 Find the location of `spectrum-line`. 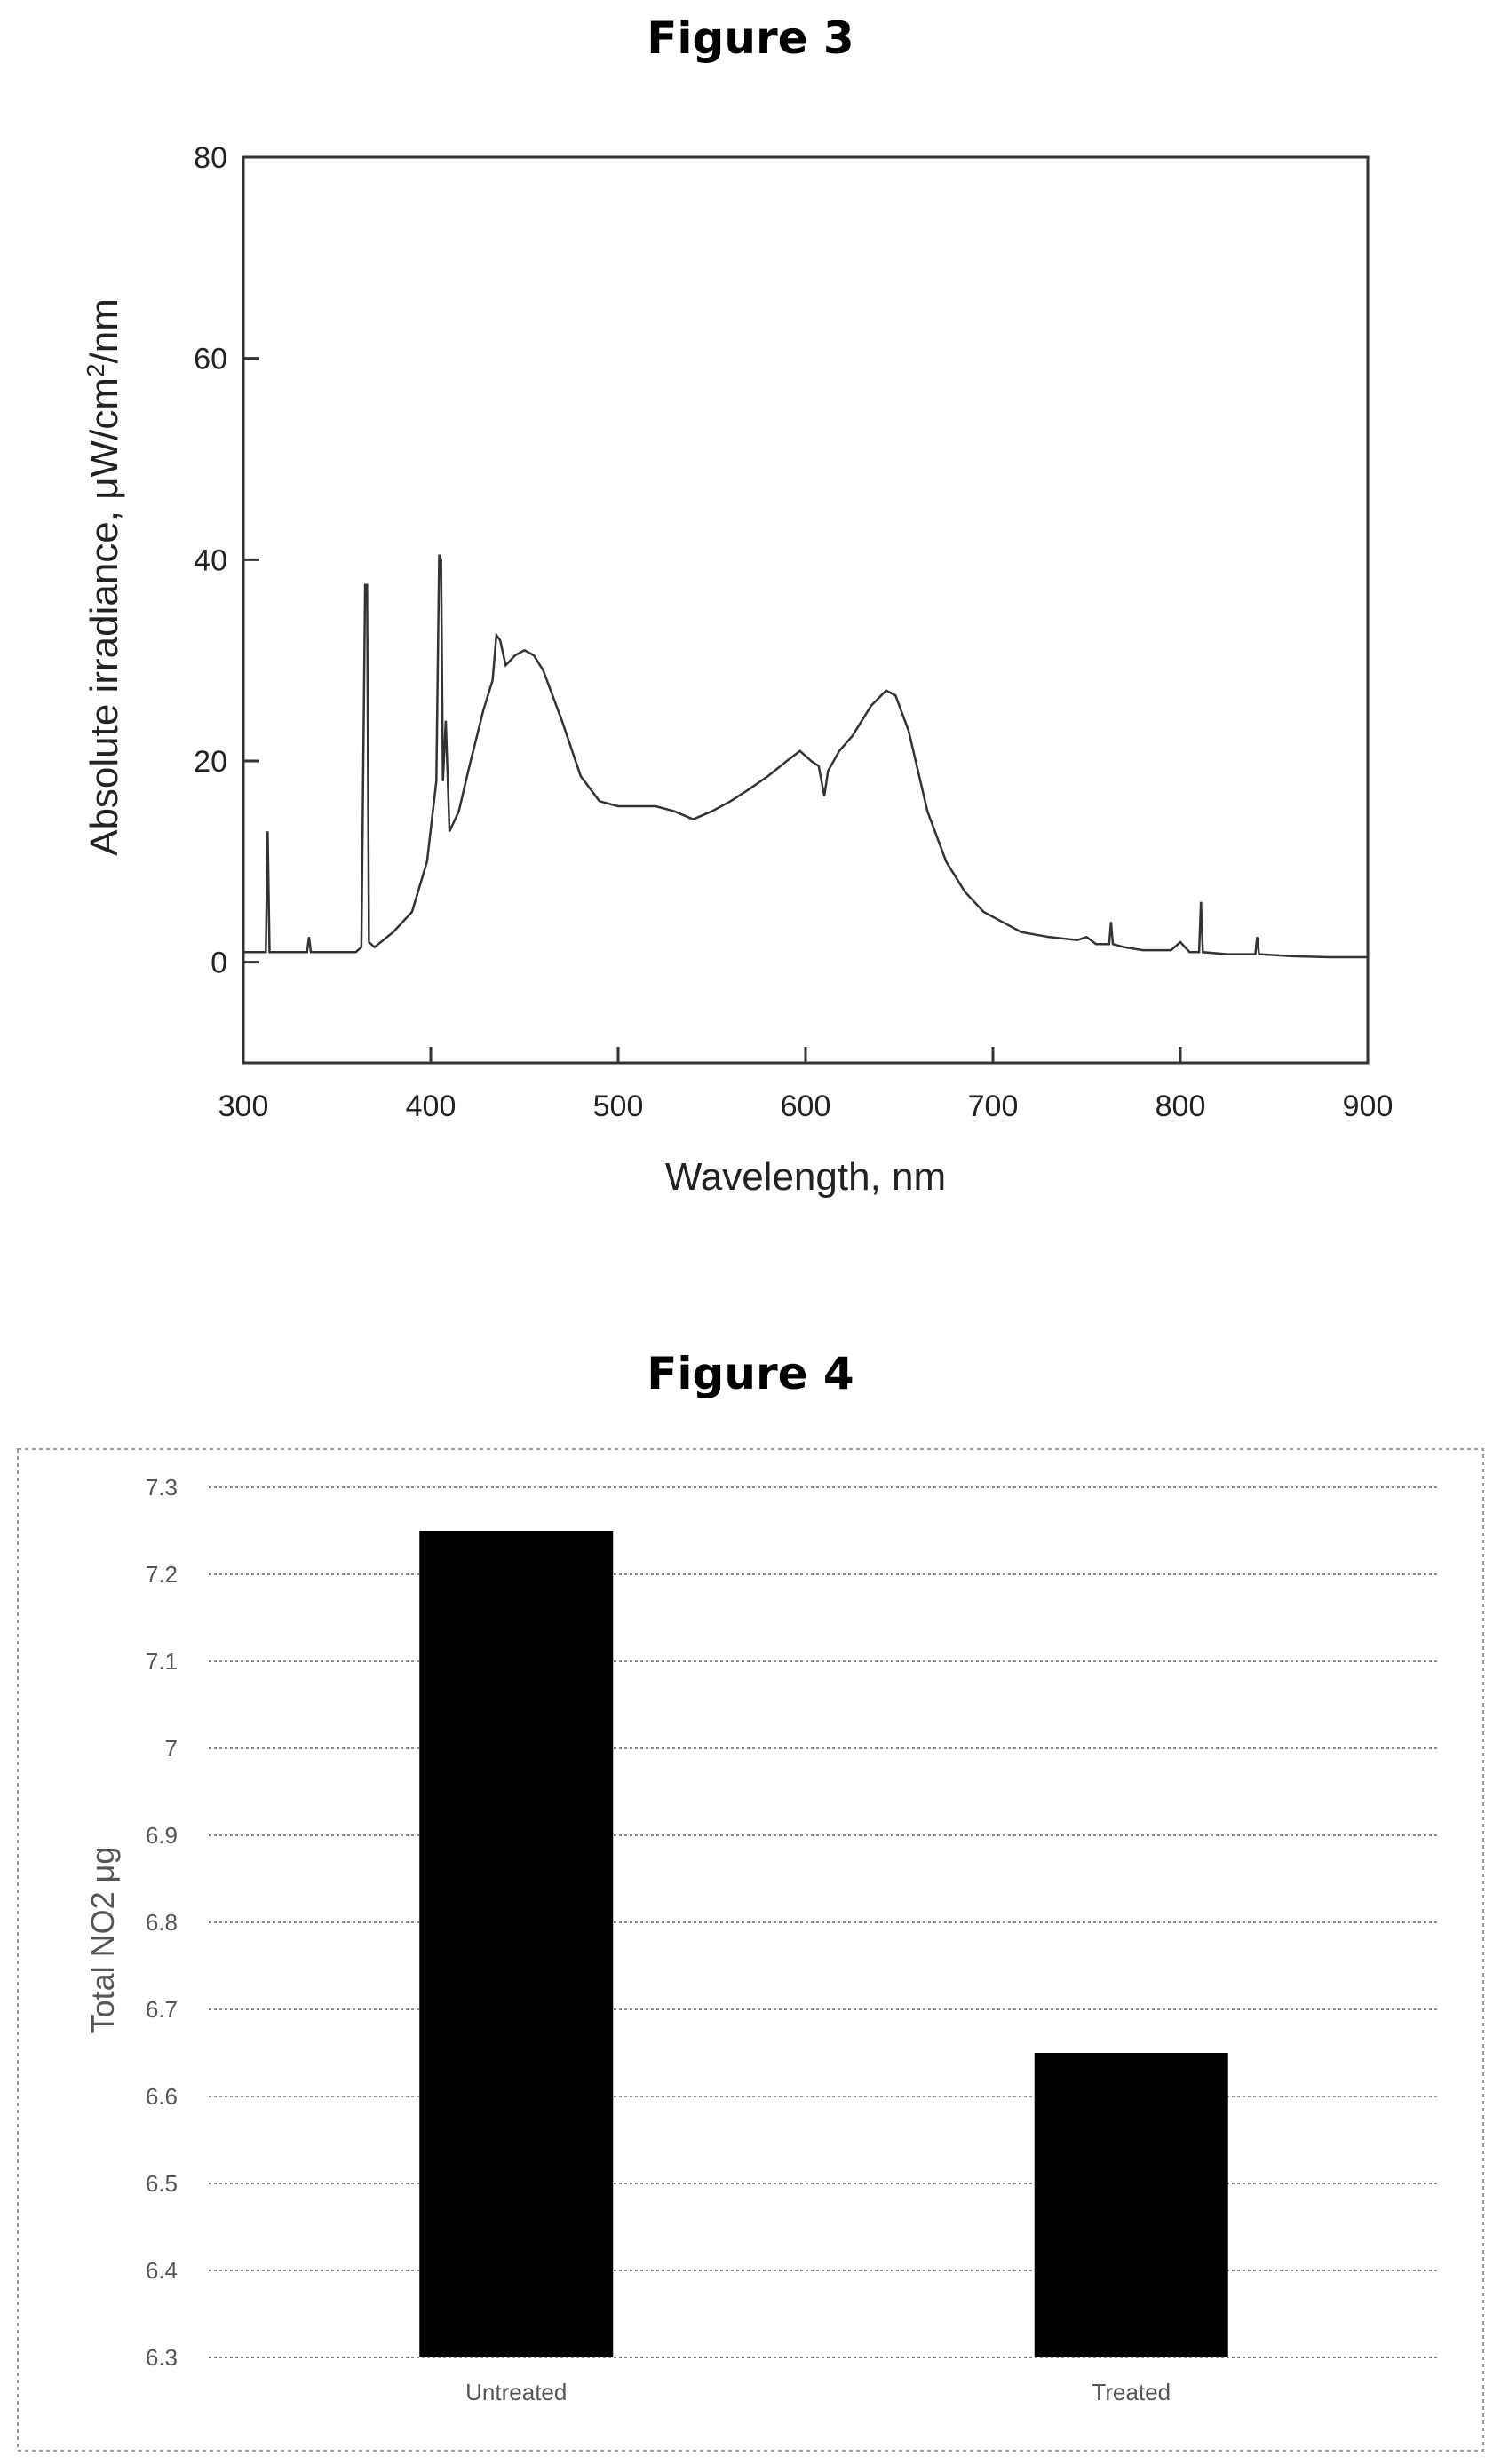

spectrum-line is located at coordinates (805, 757).